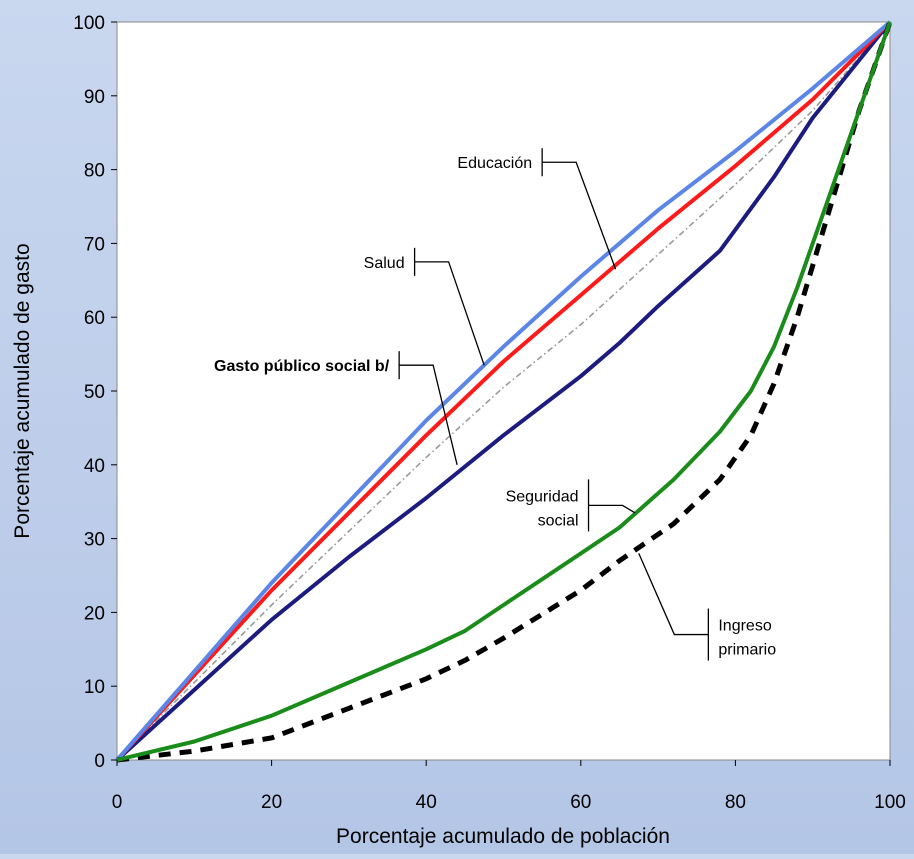  Describe the element at coordinates (449, 313) in the screenshot. I see `annotation-leader-salud` at that location.